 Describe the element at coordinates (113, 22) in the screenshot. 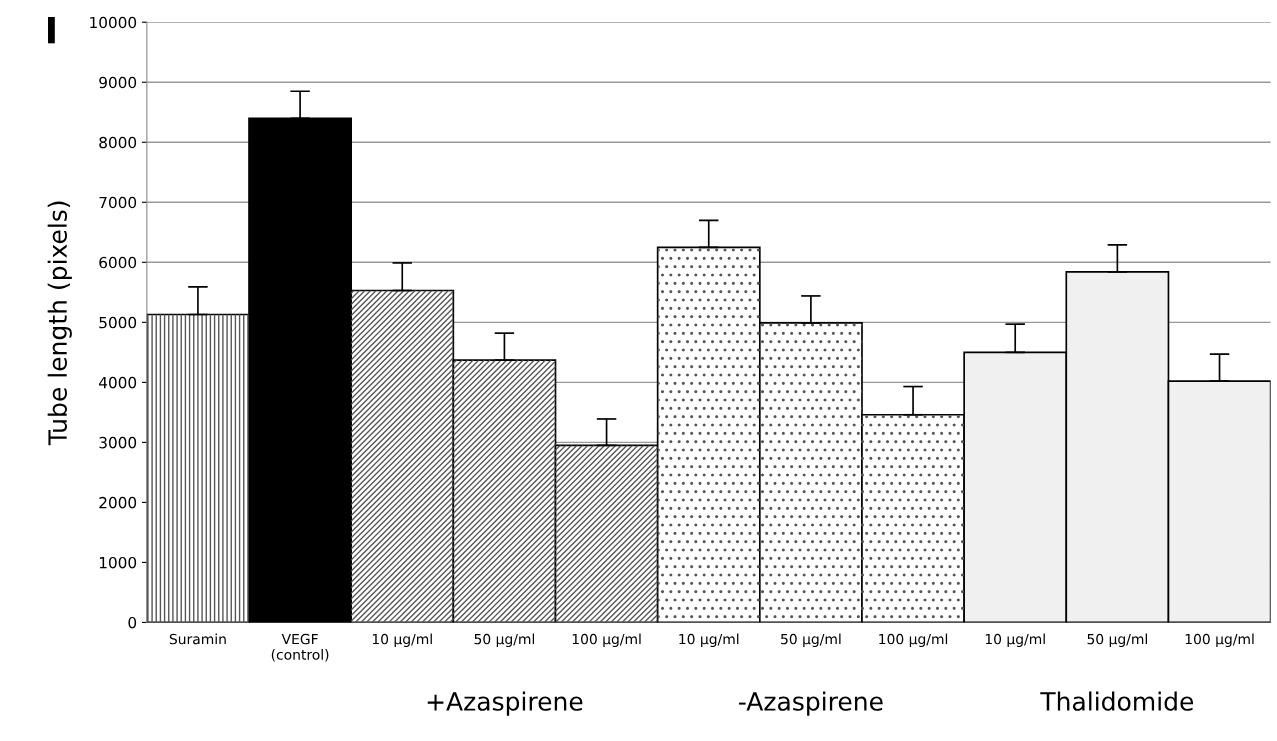

I see `y-tick-label: 10000` at that location.